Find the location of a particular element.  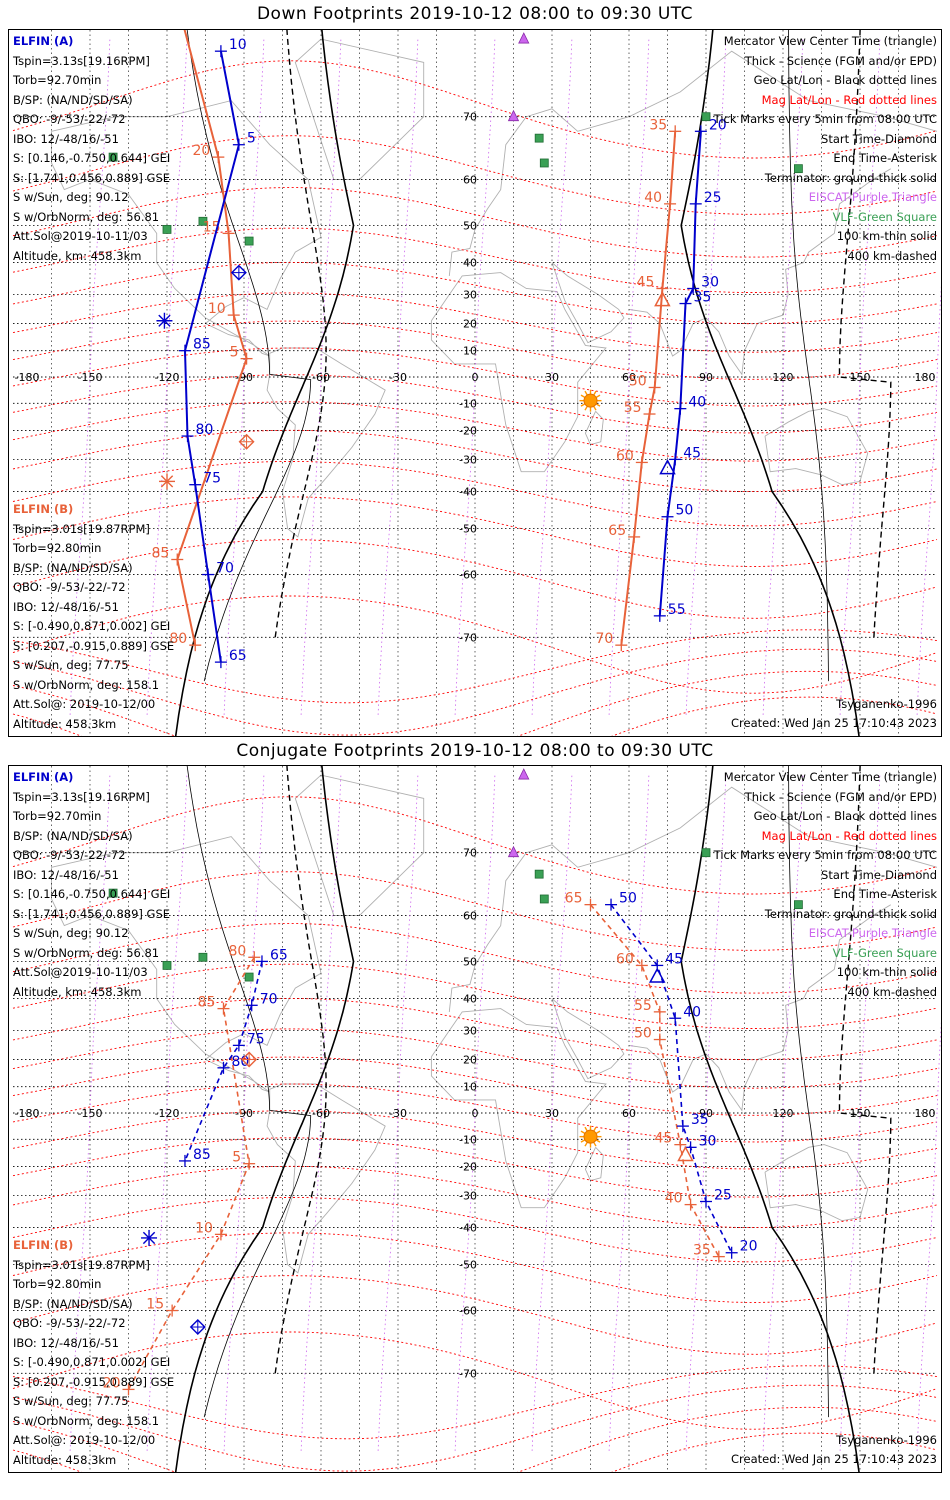

center-triangle-icon is located at coordinates (685, 1153).